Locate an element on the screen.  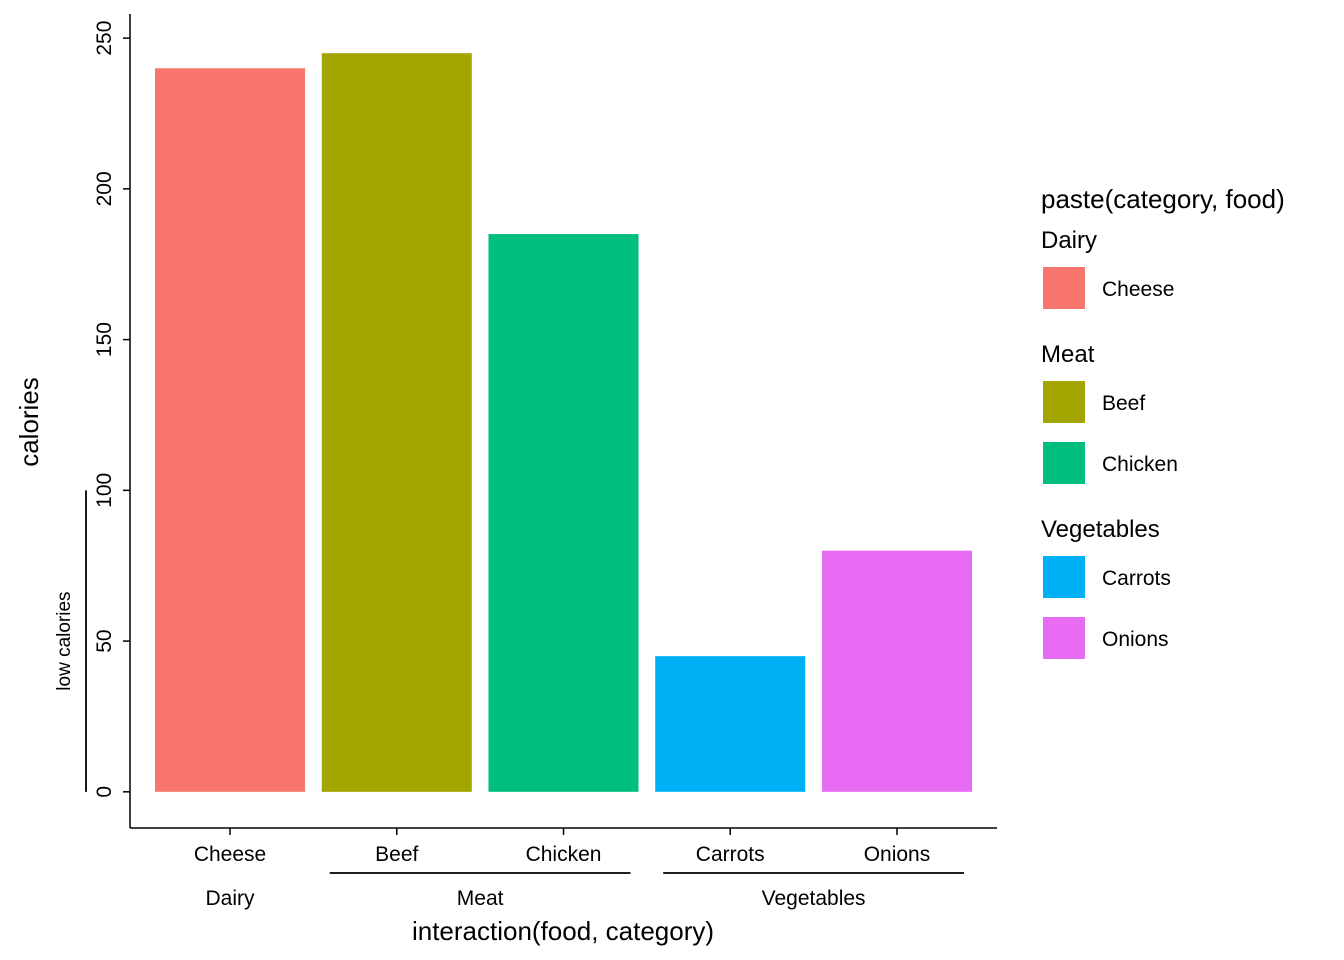
bar-carrots is located at coordinates (730, 724).